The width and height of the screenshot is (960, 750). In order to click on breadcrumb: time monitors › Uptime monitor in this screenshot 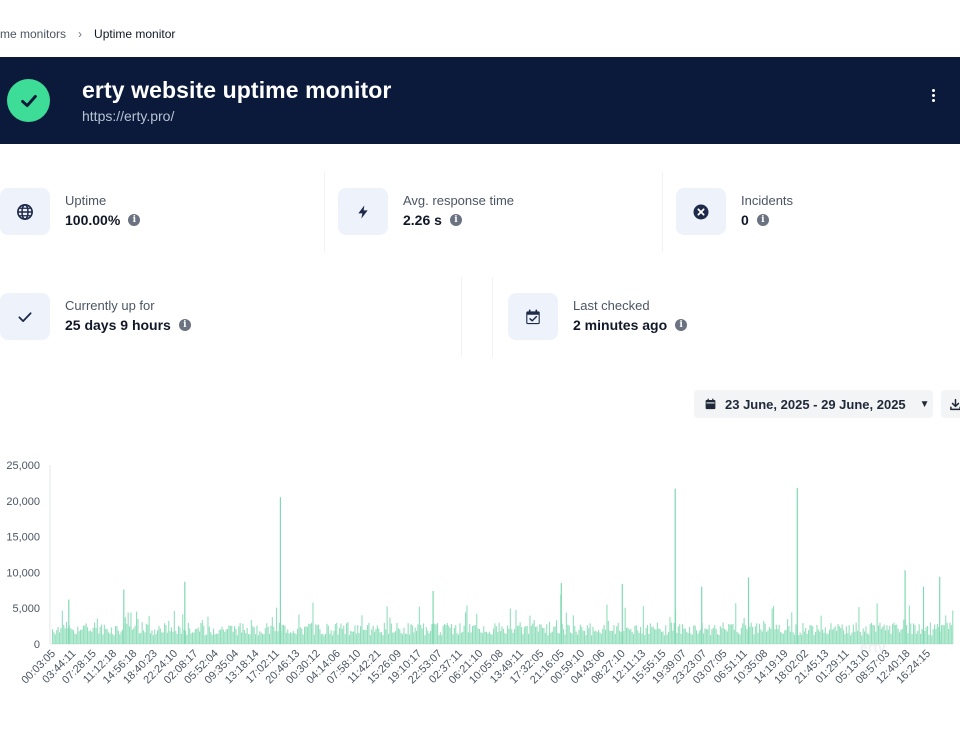, I will do `click(87, 34)`.